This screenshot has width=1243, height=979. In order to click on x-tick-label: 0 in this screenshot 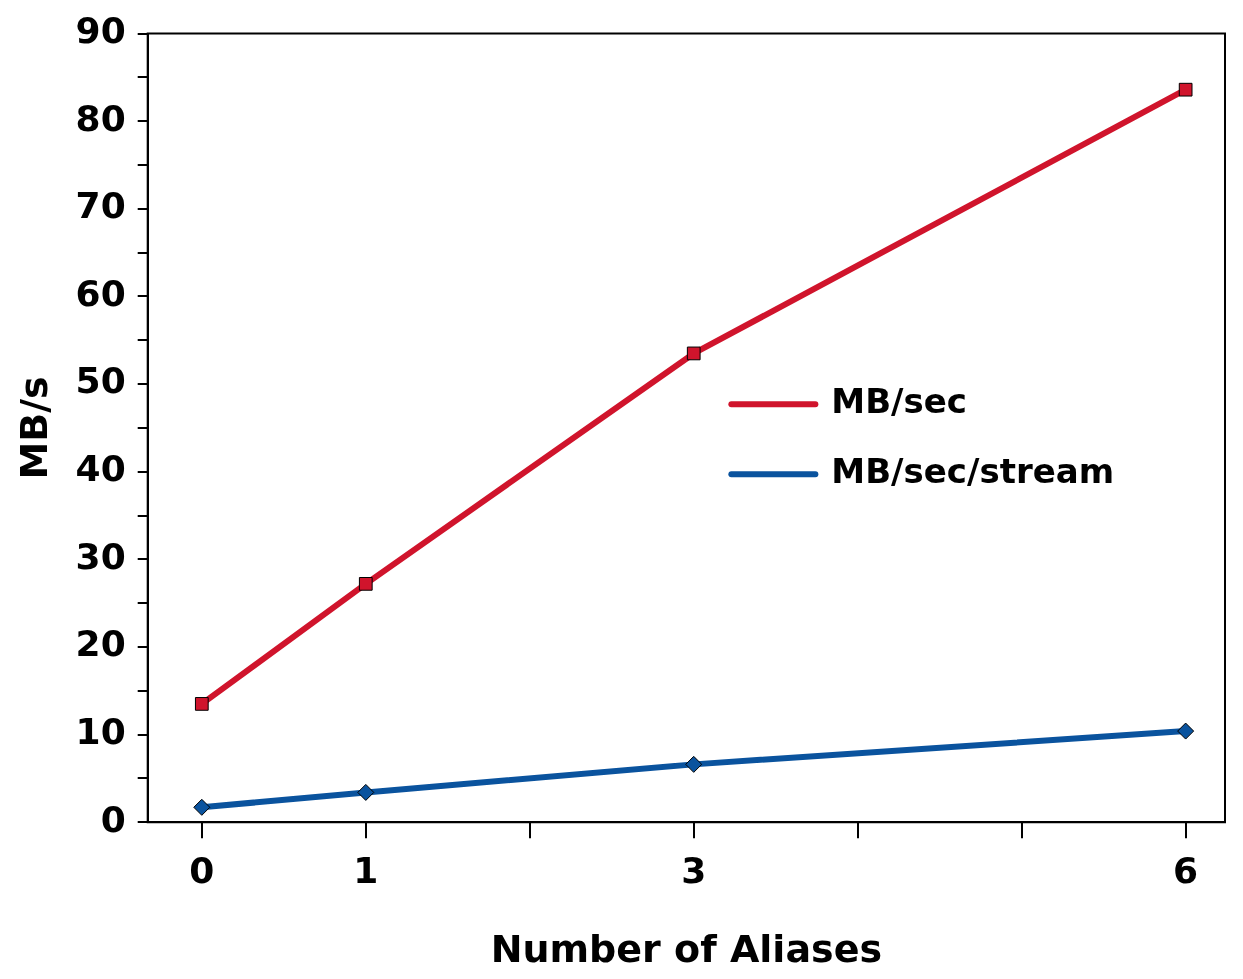, I will do `click(202, 871)`.